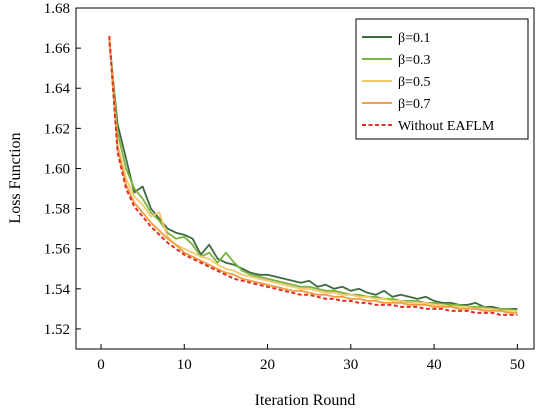 The height and width of the screenshot is (415, 550). I want to click on x-tick-label: 0, so click(101, 365).